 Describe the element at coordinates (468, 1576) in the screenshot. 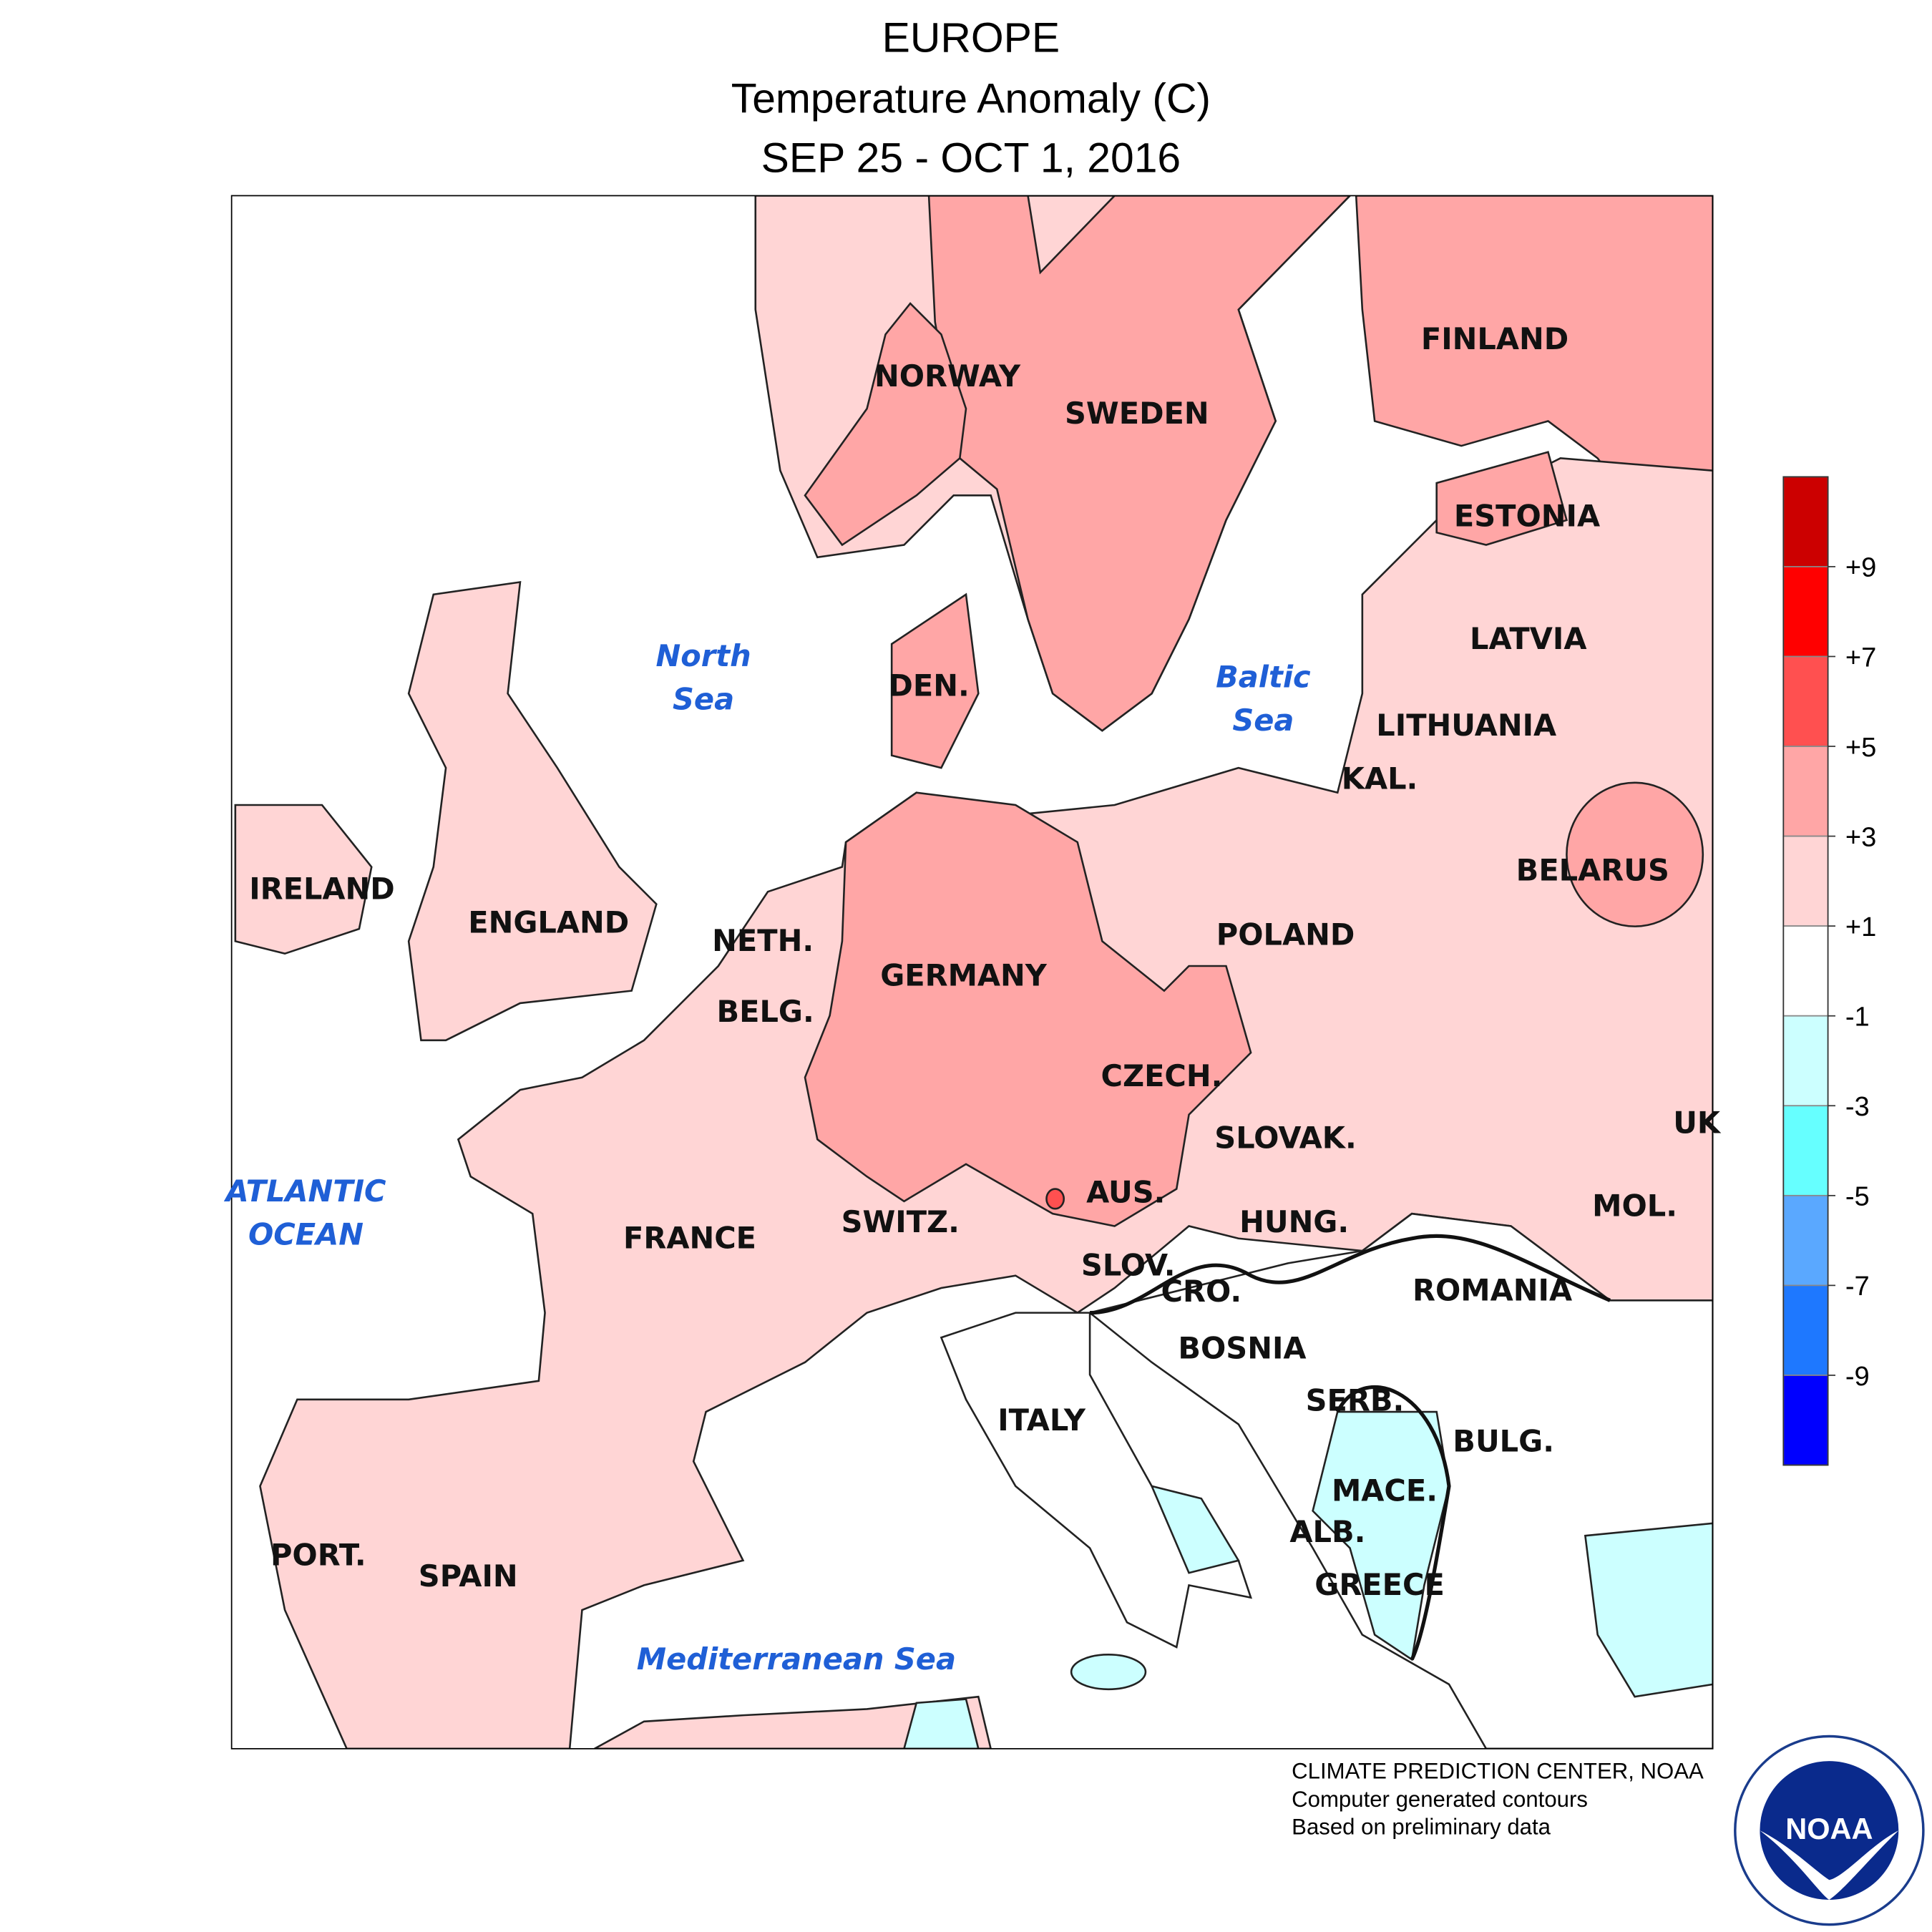

I see `country-label: SPAIN` at that location.